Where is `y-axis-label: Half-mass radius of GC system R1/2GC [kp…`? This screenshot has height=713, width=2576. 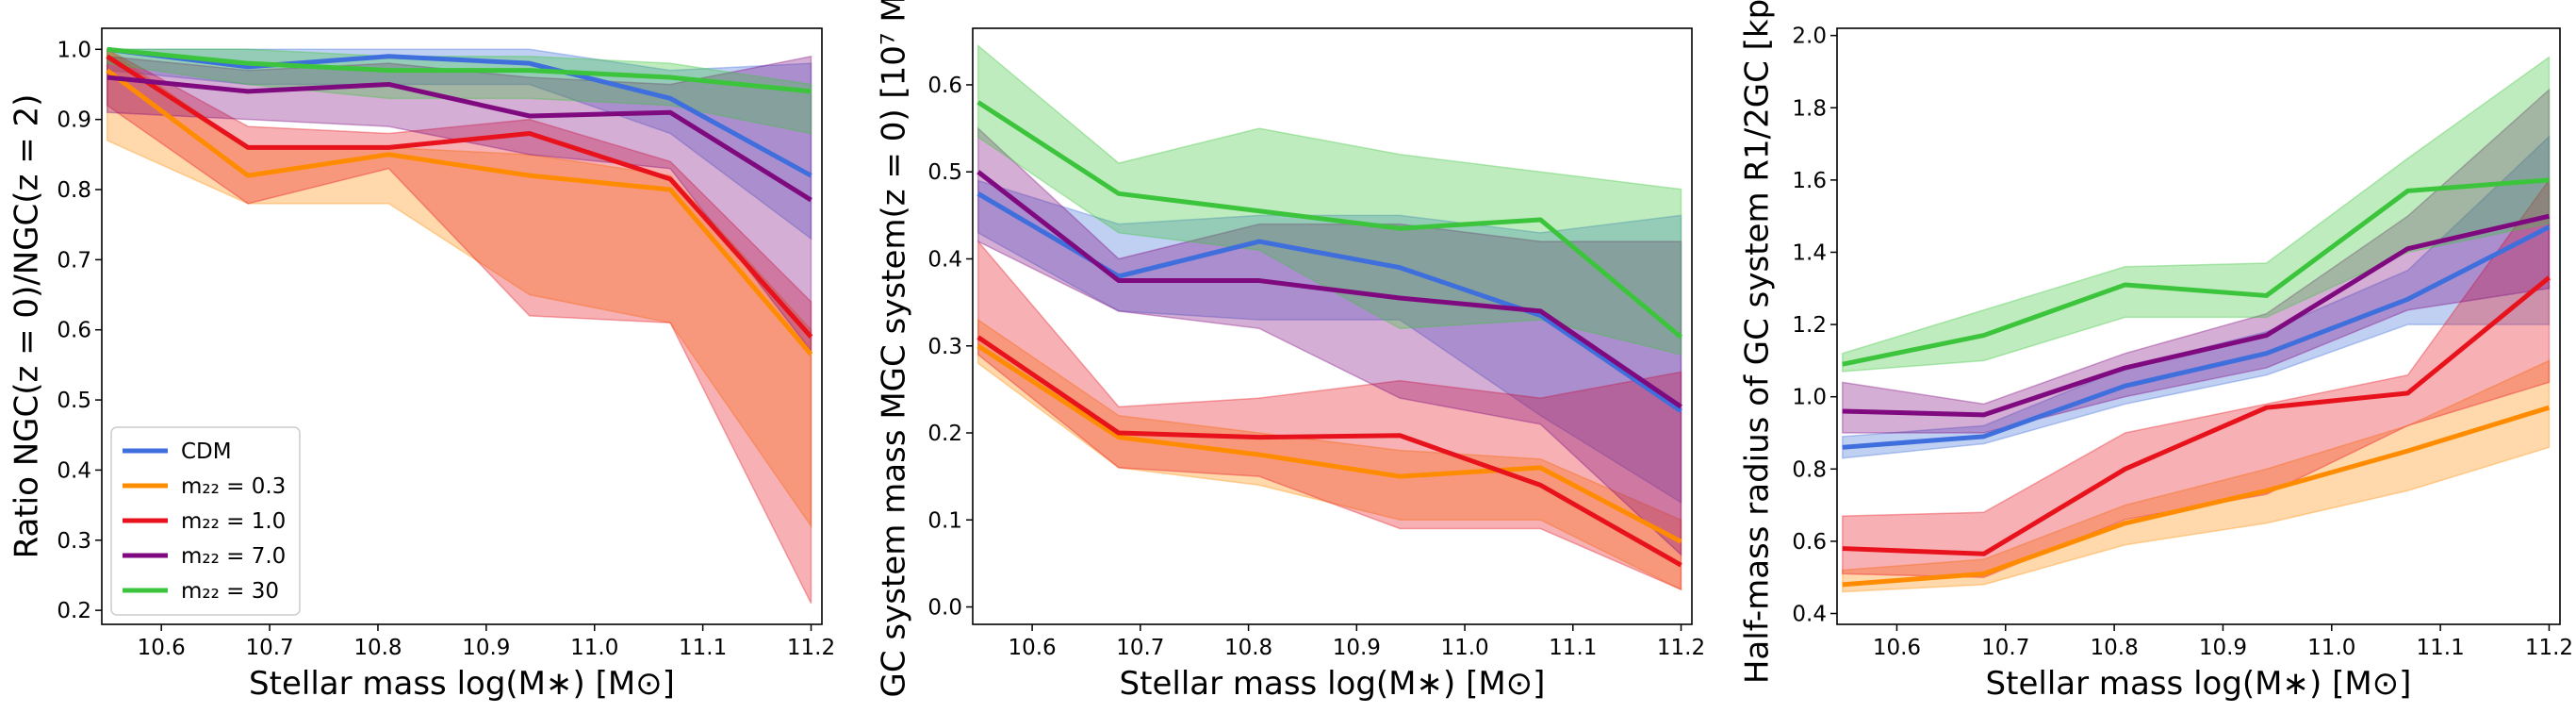 y-axis-label: Half-mass radius of GC system R1/2GC [kp… is located at coordinates (1758, 342).